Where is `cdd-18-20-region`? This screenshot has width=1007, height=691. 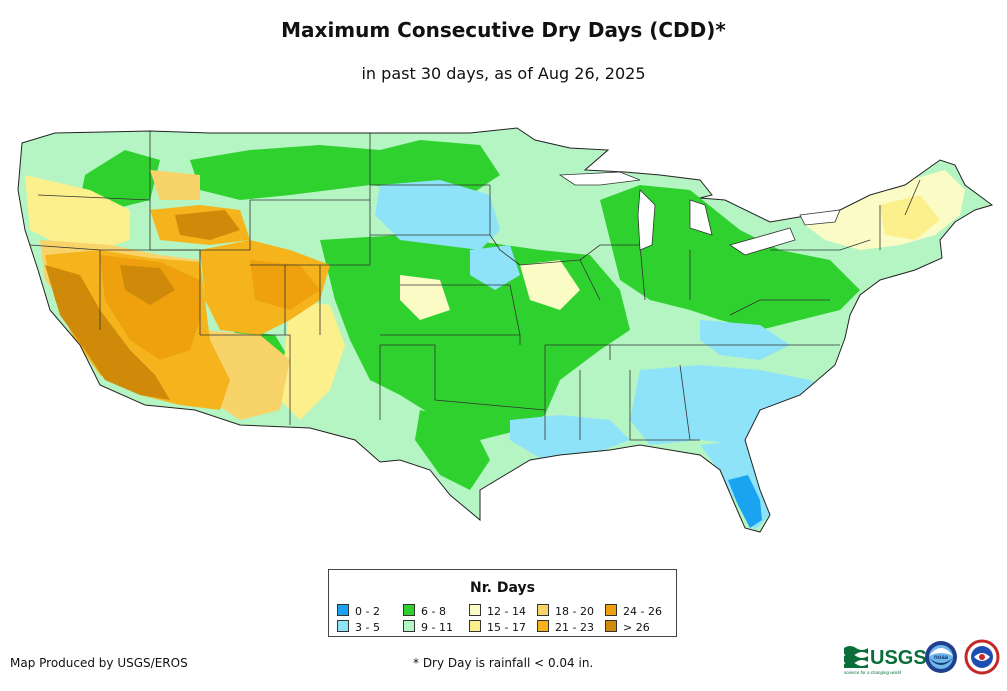
cdd-18-20-region is located at coordinates (175, 185).